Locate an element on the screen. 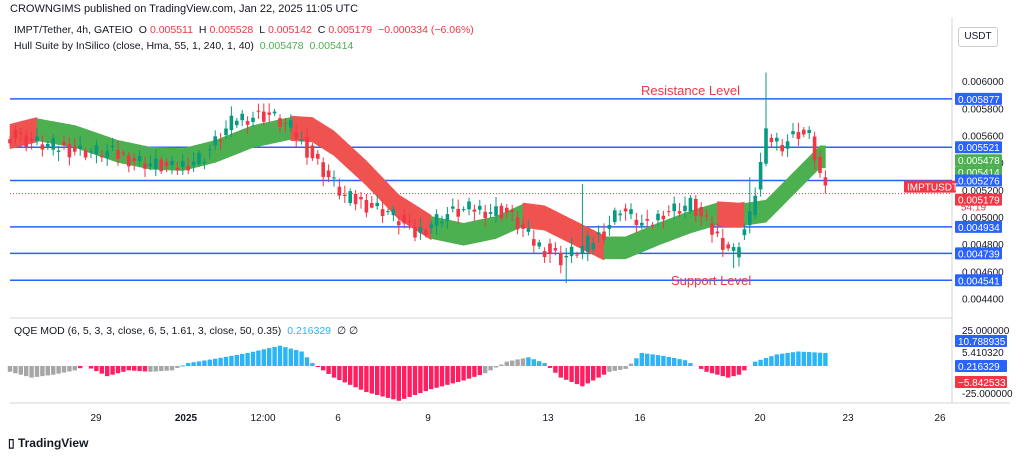 This screenshot has width=1024, height=458. price-label-text: 0.005521 is located at coordinates (979, 148).